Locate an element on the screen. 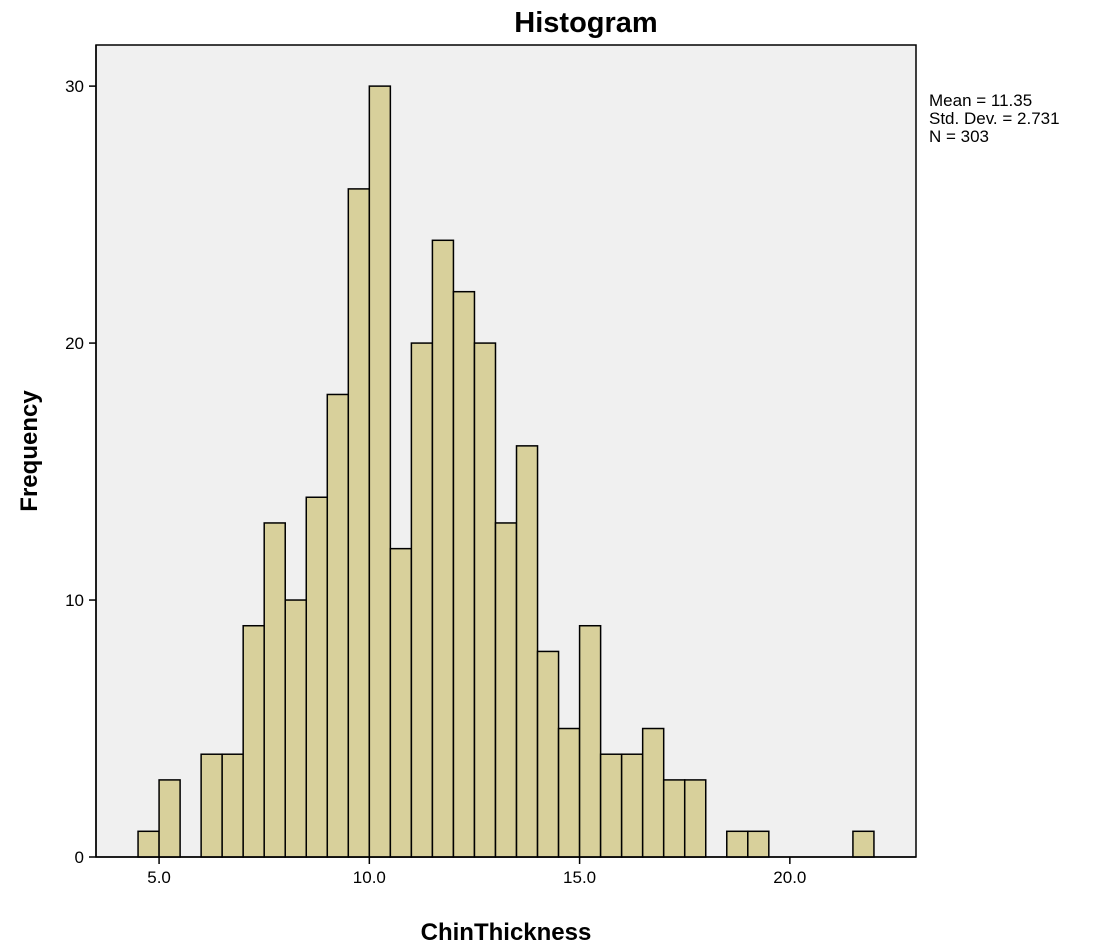 Image resolution: width=1104 pixels, height=951 pixels. x-tick-label: 20.0 is located at coordinates (789, 877).